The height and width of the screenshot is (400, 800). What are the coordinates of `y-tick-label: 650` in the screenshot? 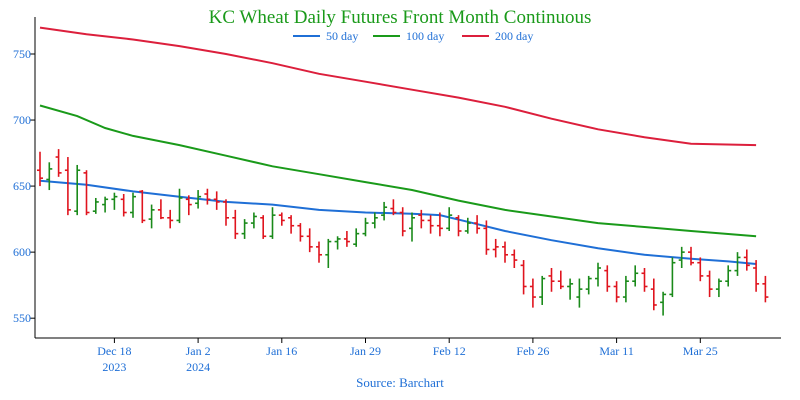 It's located at (22, 186).